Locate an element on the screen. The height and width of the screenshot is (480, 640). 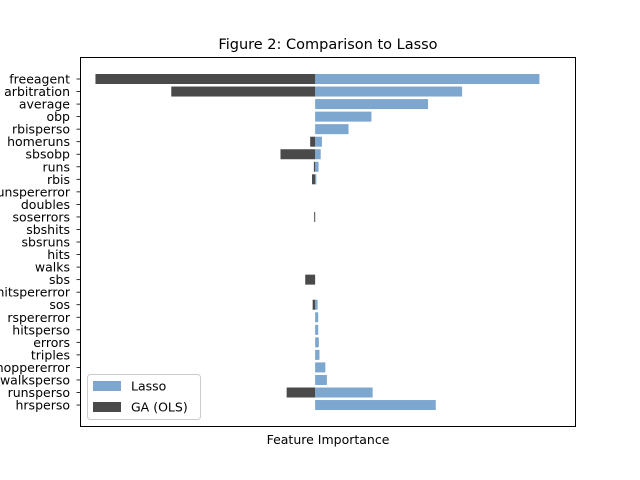
y-tick-label: triples is located at coordinates (50, 354).